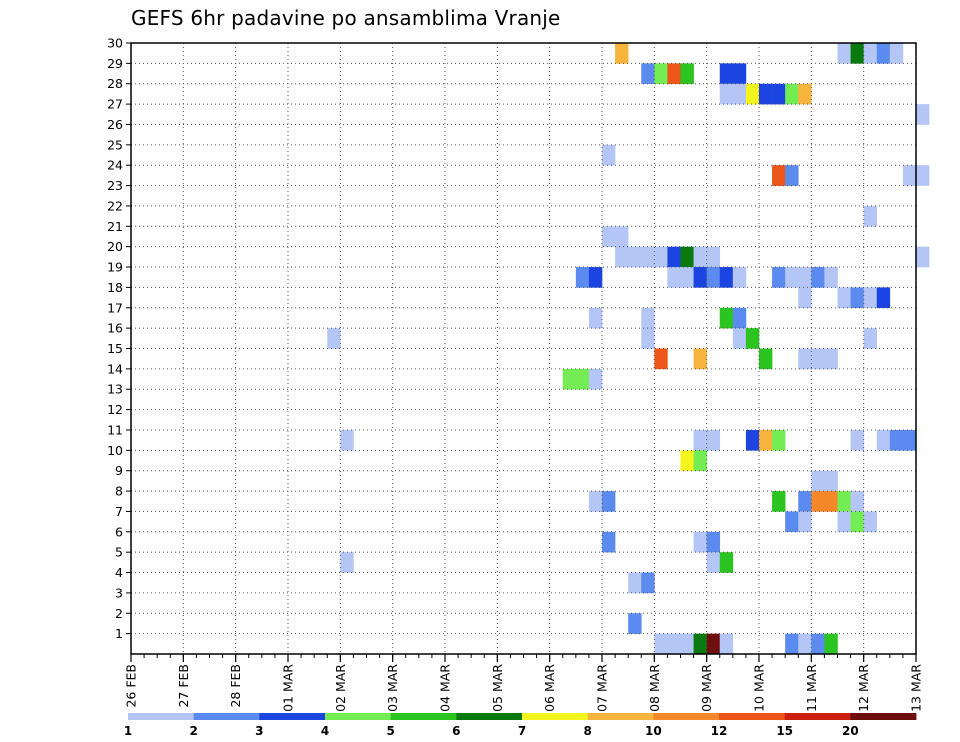 The height and width of the screenshot is (742, 960). Describe the element at coordinates (115, 165) in the screenshot. I see `y-tick-label: 24` at that location.